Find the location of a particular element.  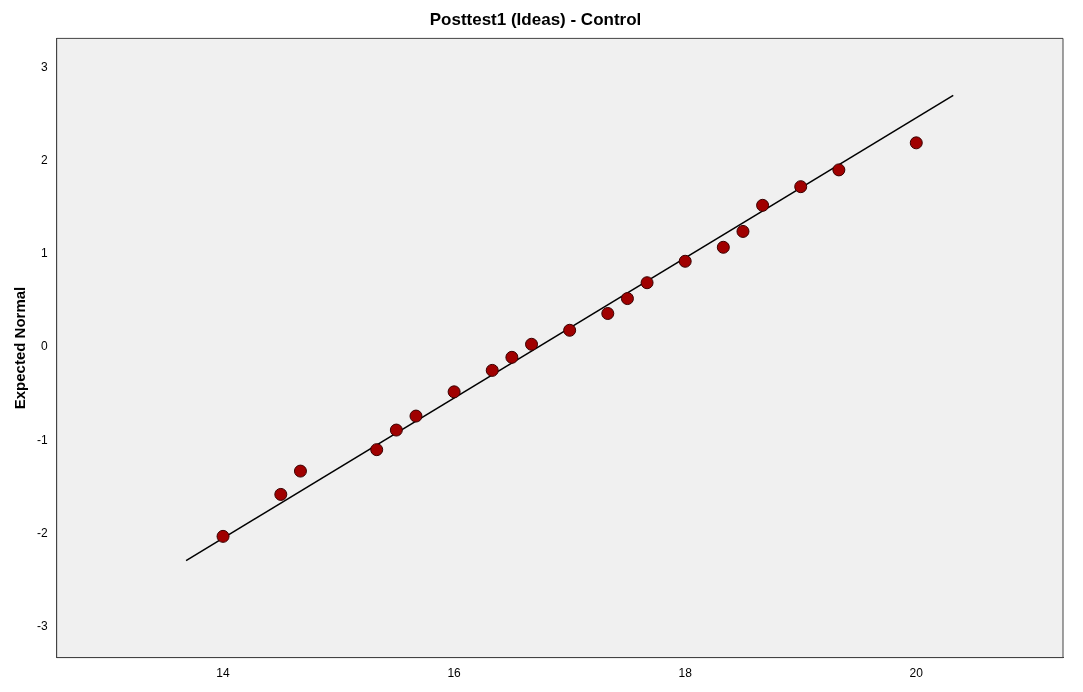

x-tick-label: 20 is located at coordinates (916, 673).